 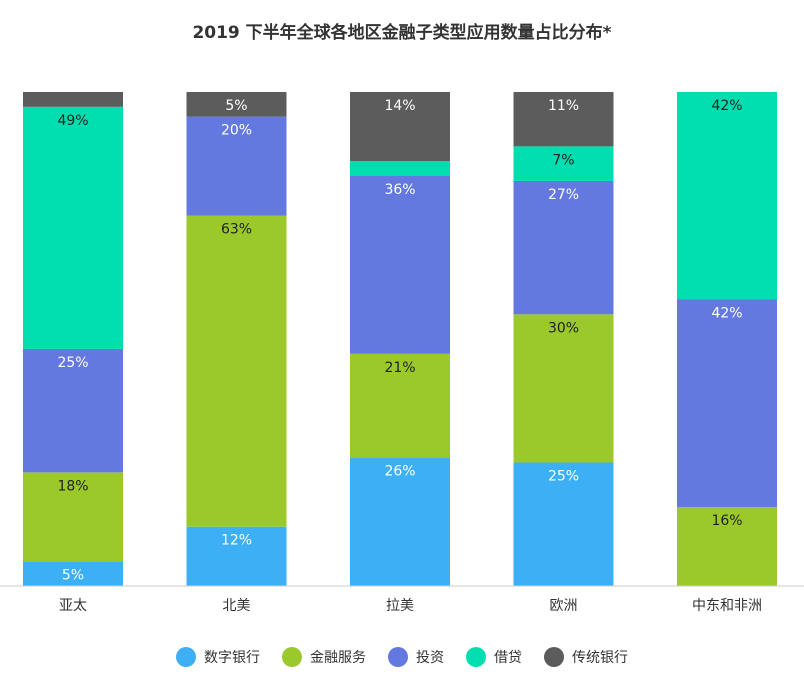 I want to click on category-label: 拉美, so click(x=400, y=606).